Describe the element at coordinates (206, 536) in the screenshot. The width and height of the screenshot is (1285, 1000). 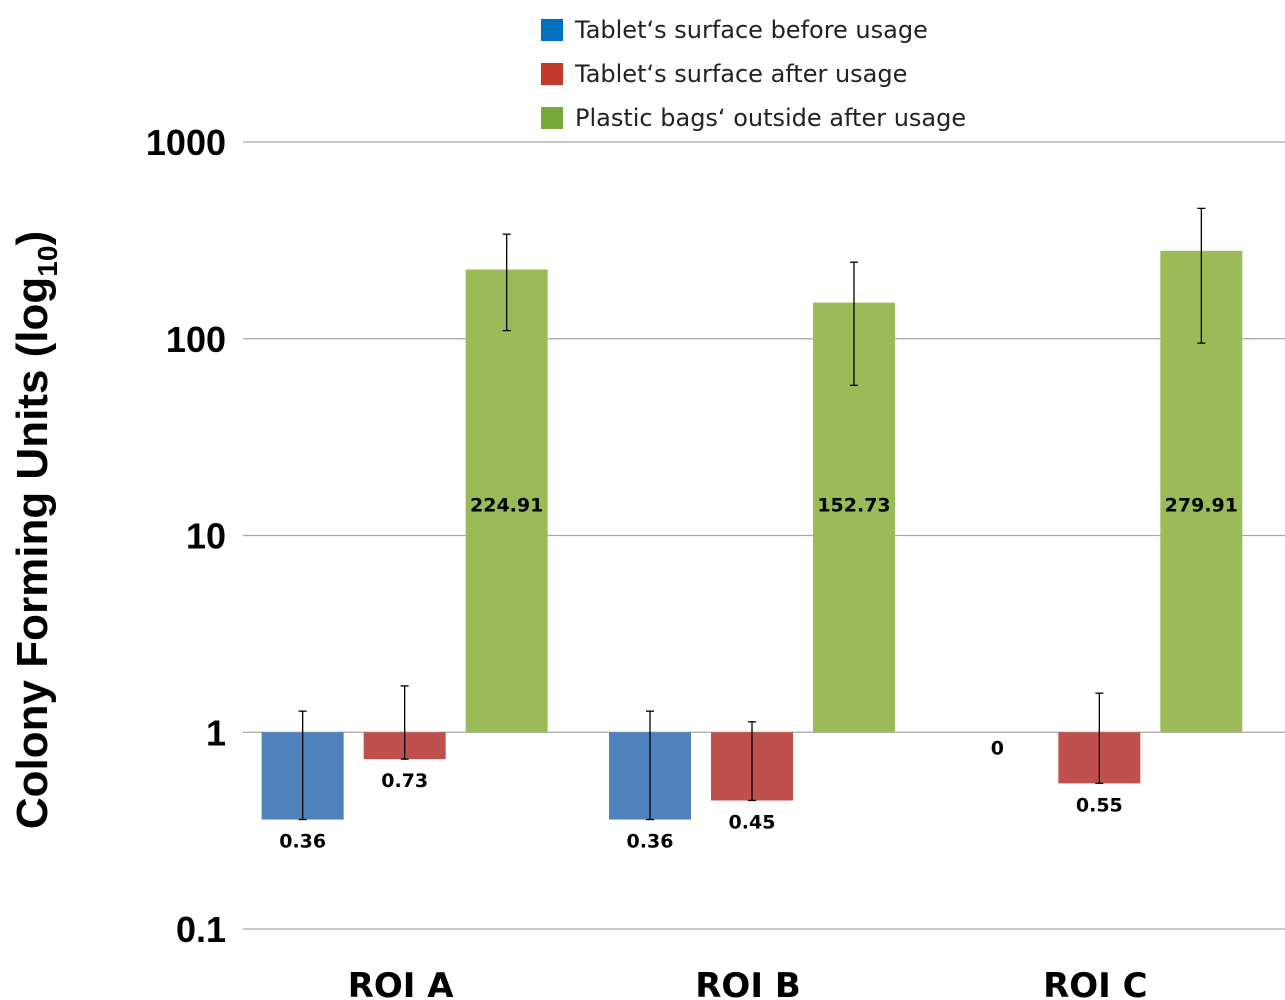
I see `y-tick-label: 10` at that location.